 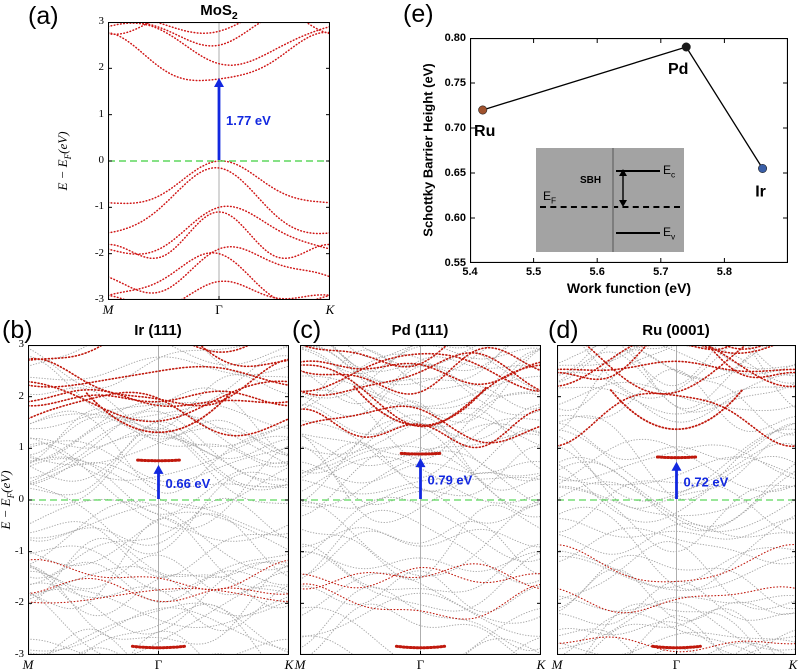 I want to click on x-tick-label: Γ, so click(x=219, y=309).